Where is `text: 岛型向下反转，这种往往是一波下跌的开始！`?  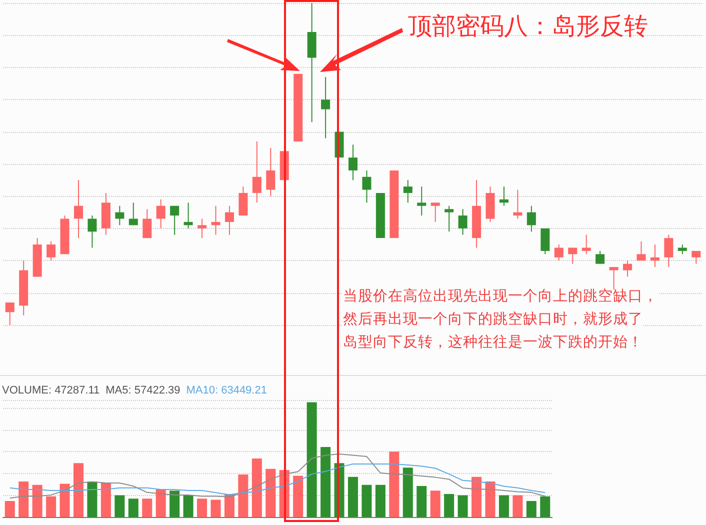
text: 岛型向下反转，这种往往是一波下跌的开始！ is located at coordinates (493, 342).